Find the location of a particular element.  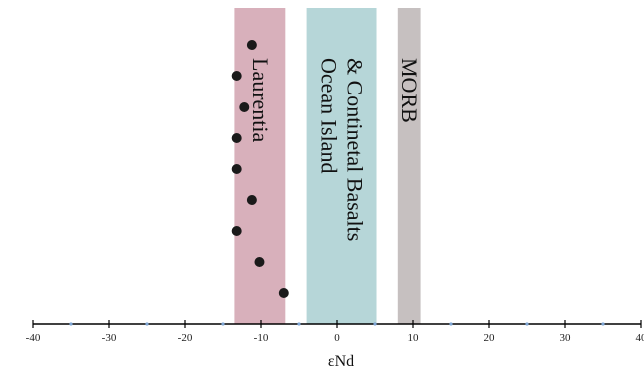

band-label-line: & Continetal Basalts is located at coordinates (355, 149).